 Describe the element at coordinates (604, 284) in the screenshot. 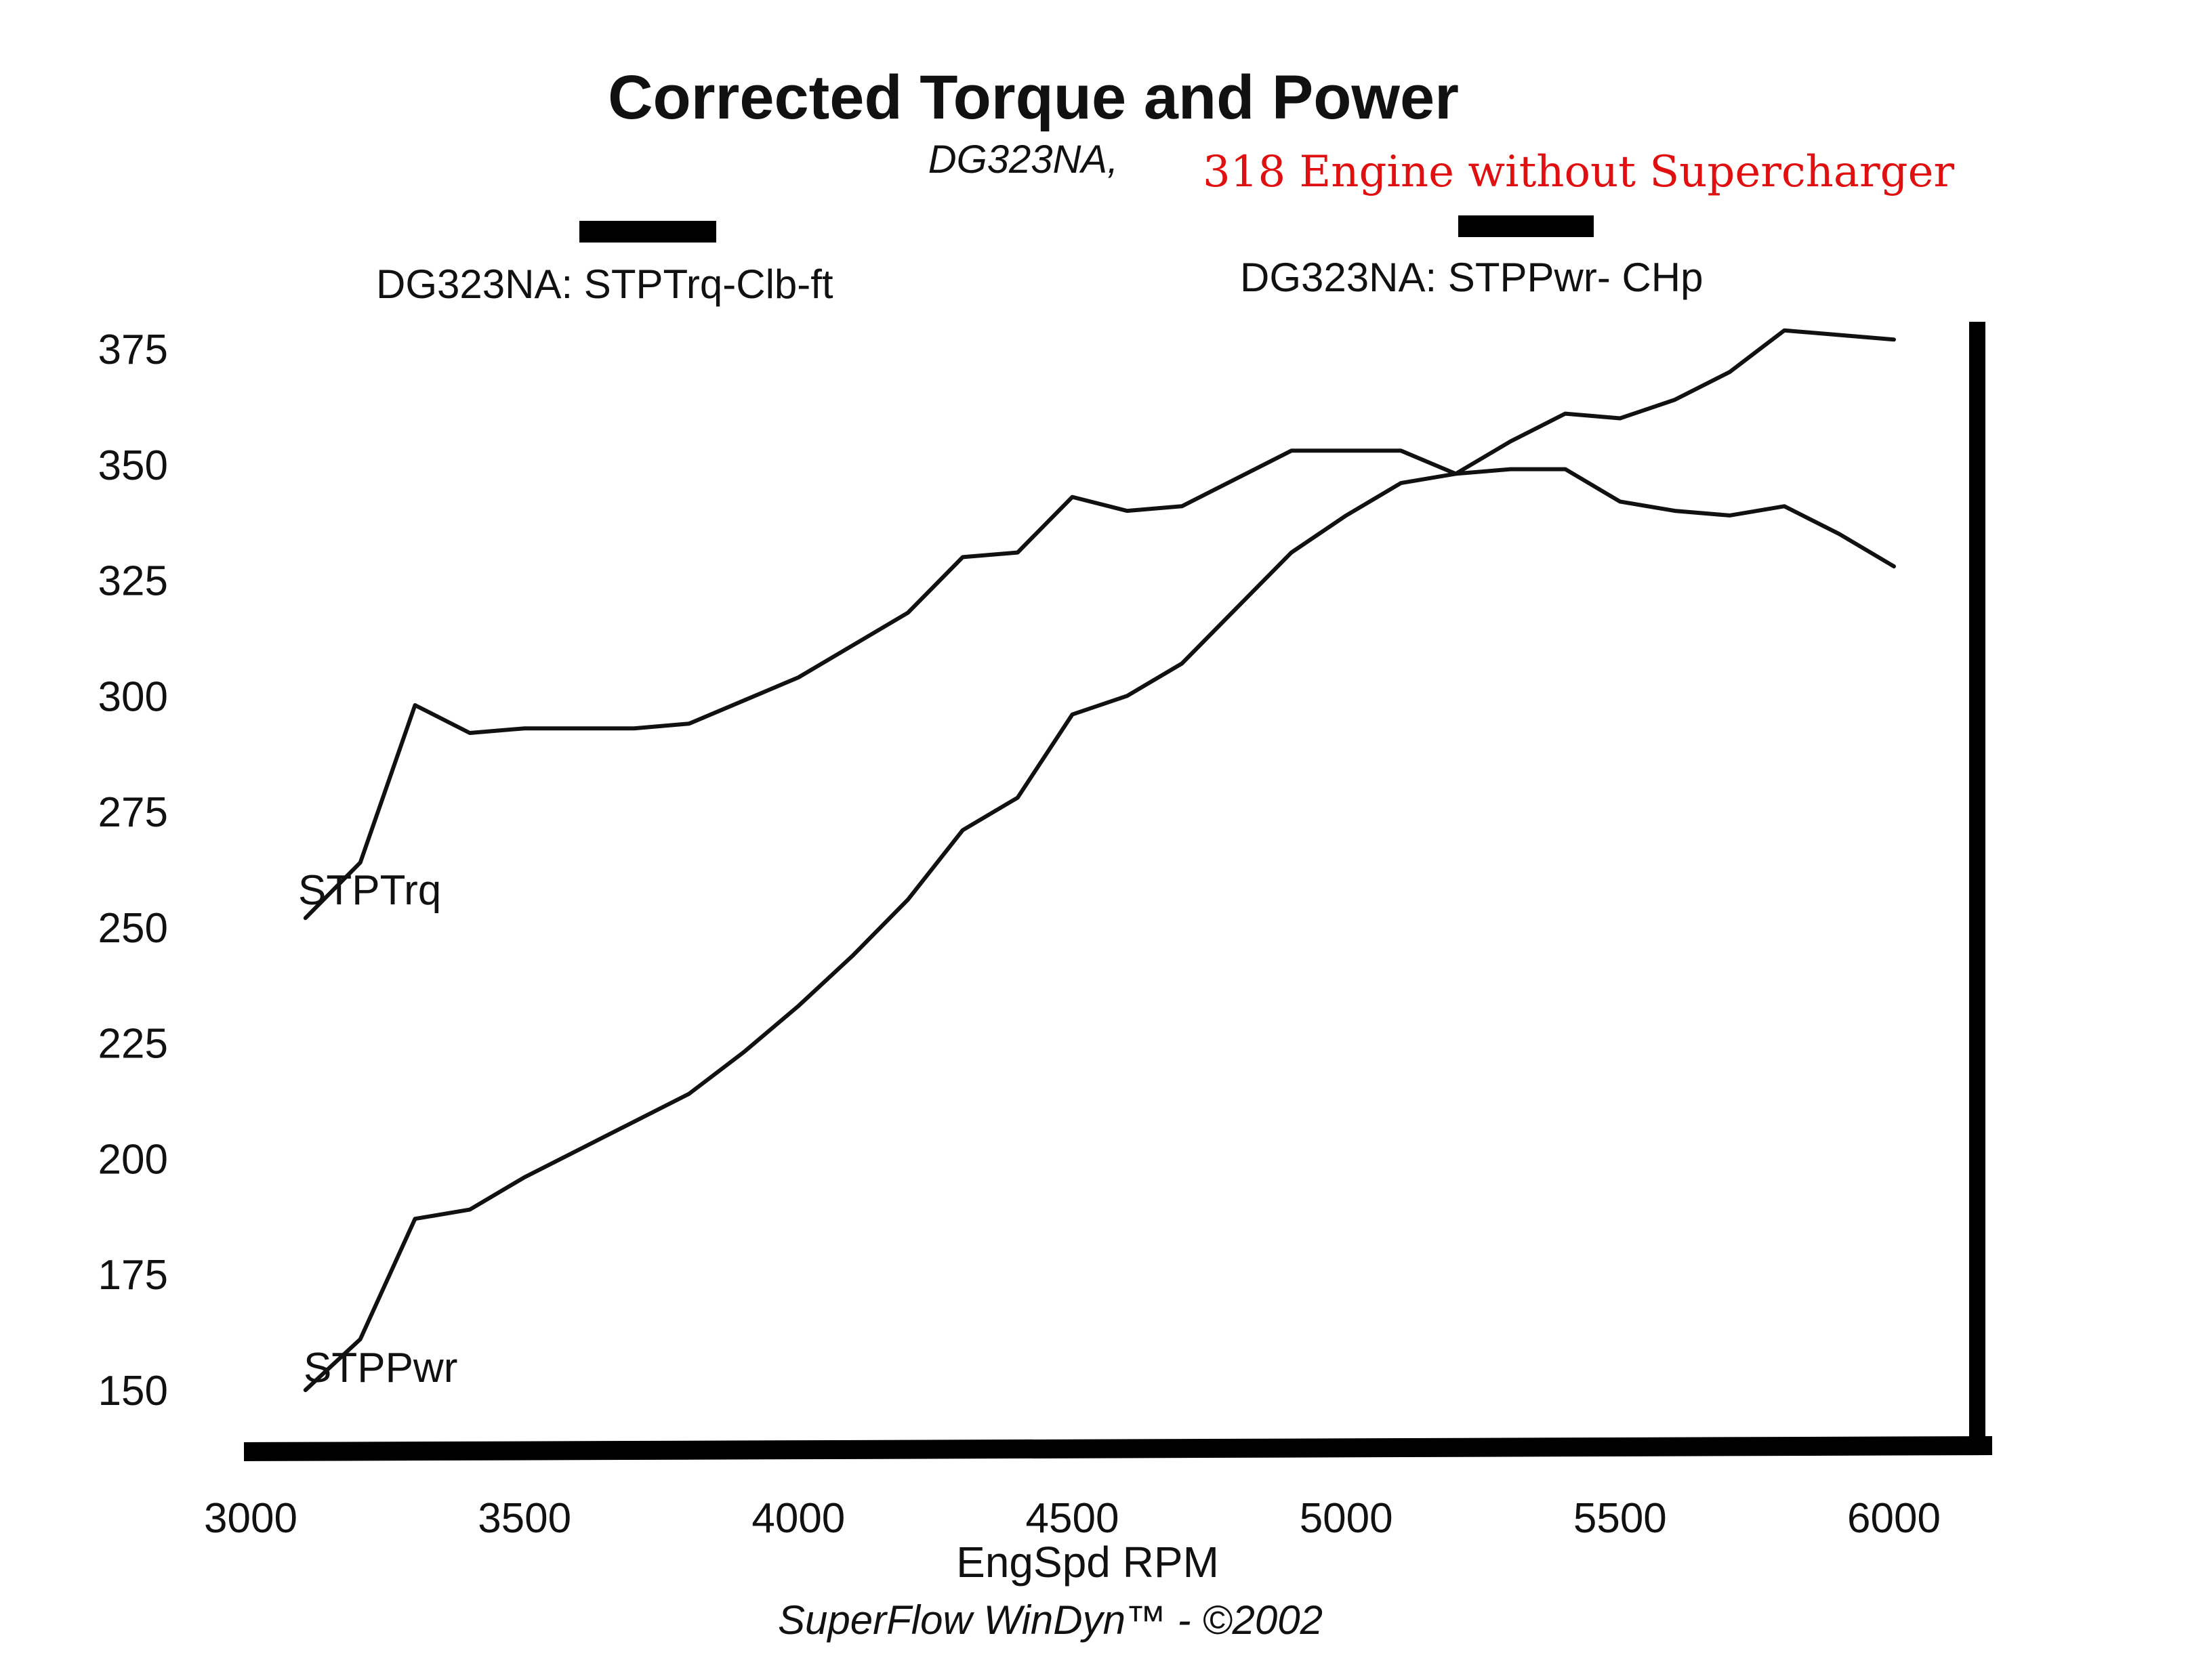

I see `legend-torque-label: DG323NA: STPTrq-Clb-ft` at that location.